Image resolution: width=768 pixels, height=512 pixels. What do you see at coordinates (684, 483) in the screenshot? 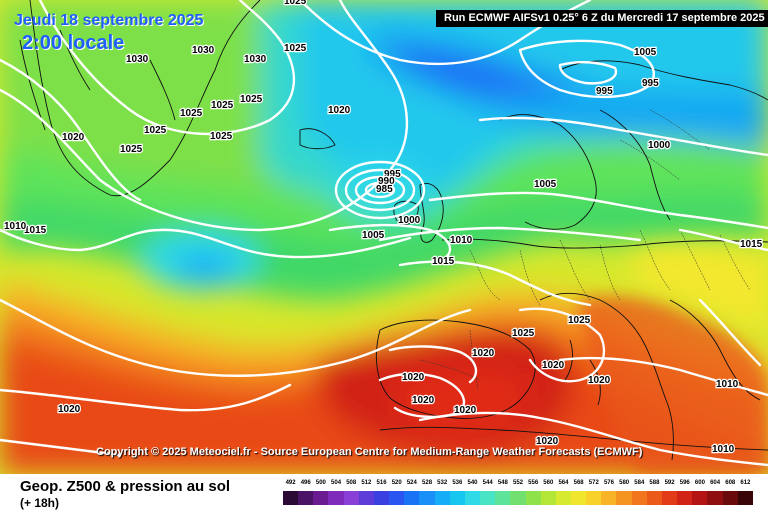
I see `color-scale-value: 596` at bounding box center [684, 483].